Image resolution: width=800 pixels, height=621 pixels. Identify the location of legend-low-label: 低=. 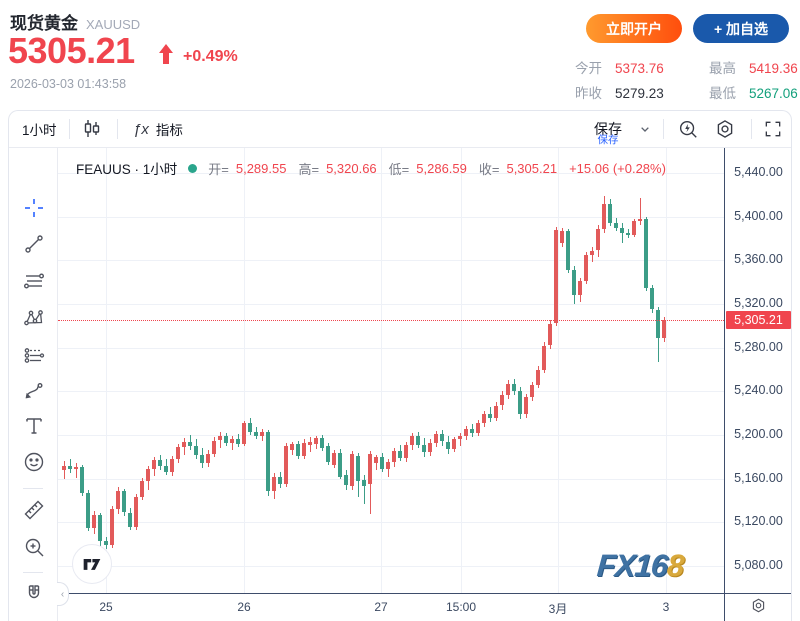
(399, 169).